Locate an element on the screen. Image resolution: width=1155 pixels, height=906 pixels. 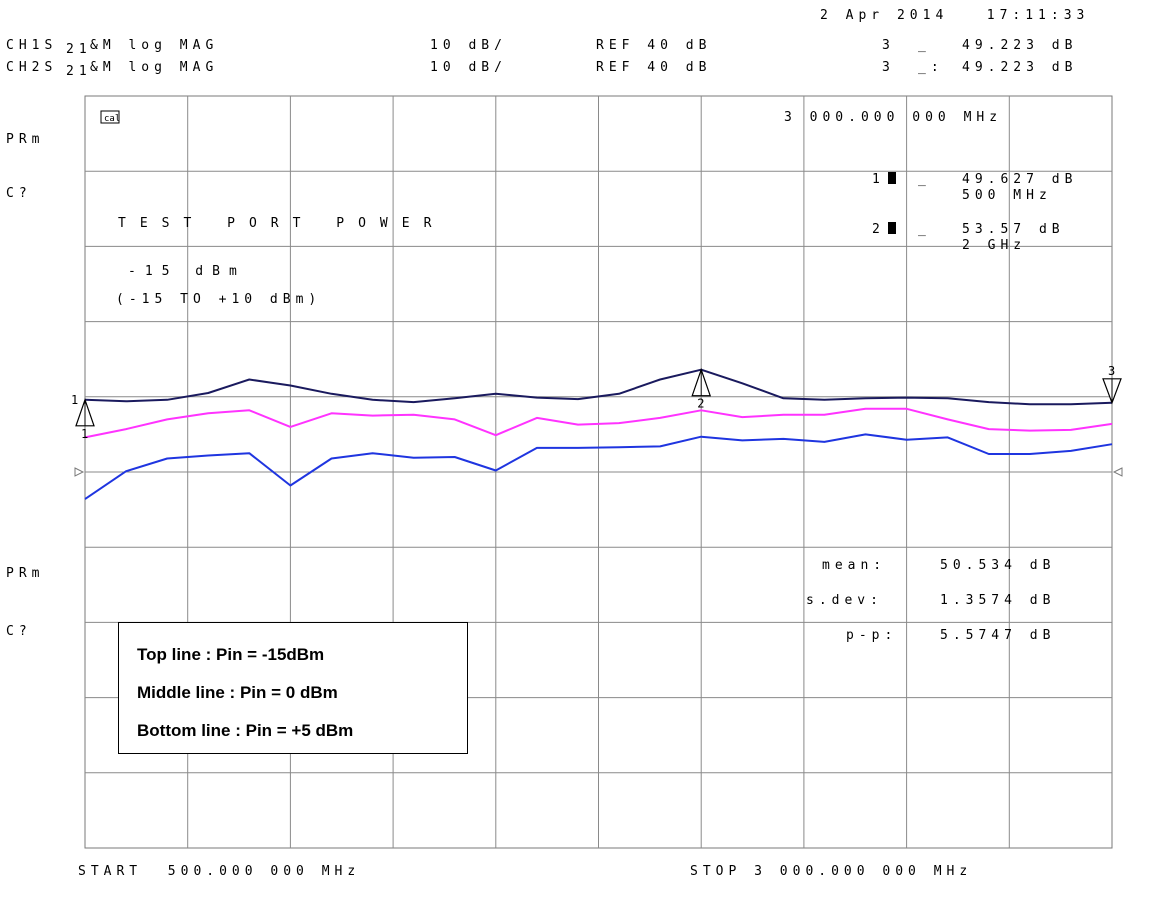
markers: 11 23 is located at coordinates (596, 402).